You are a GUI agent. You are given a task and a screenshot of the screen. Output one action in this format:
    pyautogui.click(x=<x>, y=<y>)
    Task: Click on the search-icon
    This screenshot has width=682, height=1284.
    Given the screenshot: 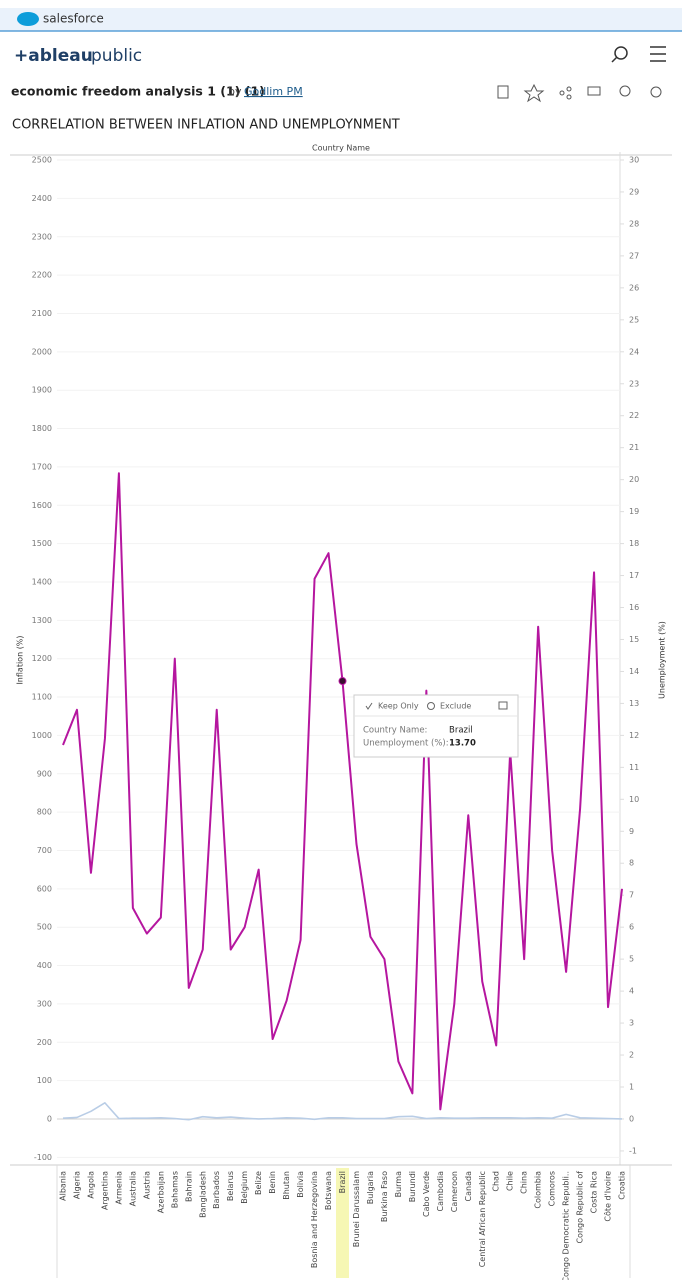 What is the action you would take?
    pyautogui.click(x=621, y=53)
    